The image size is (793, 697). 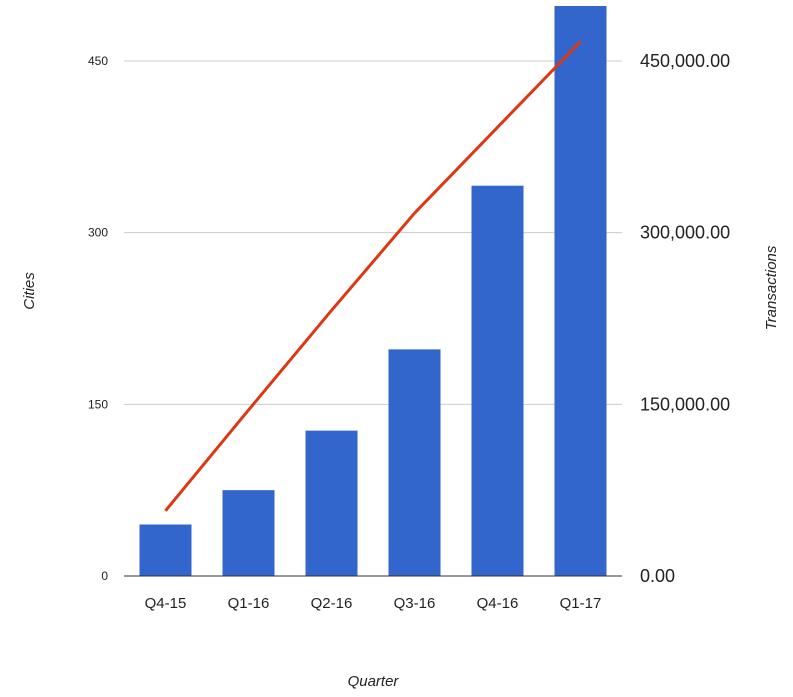 I want to click on x-tick-label: Q4-15, so click(x=166, y=603).